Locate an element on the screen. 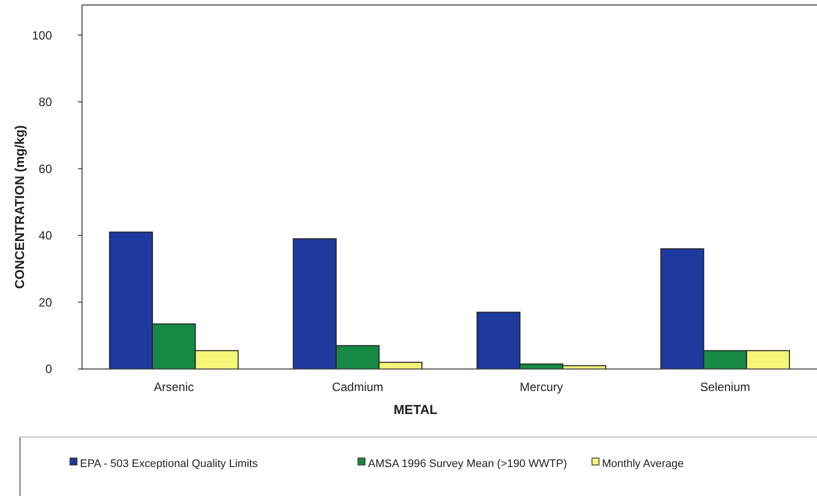  y-tick-label: 0 is located at coordinates (48, 369).